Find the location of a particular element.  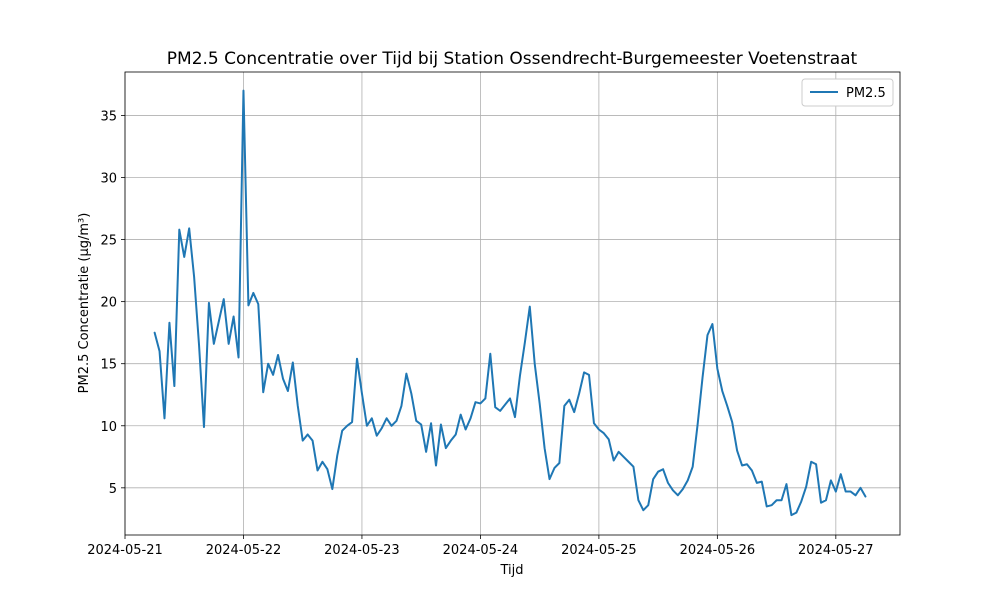

y-tick-label: 30 is located at coordinates (108, 179).